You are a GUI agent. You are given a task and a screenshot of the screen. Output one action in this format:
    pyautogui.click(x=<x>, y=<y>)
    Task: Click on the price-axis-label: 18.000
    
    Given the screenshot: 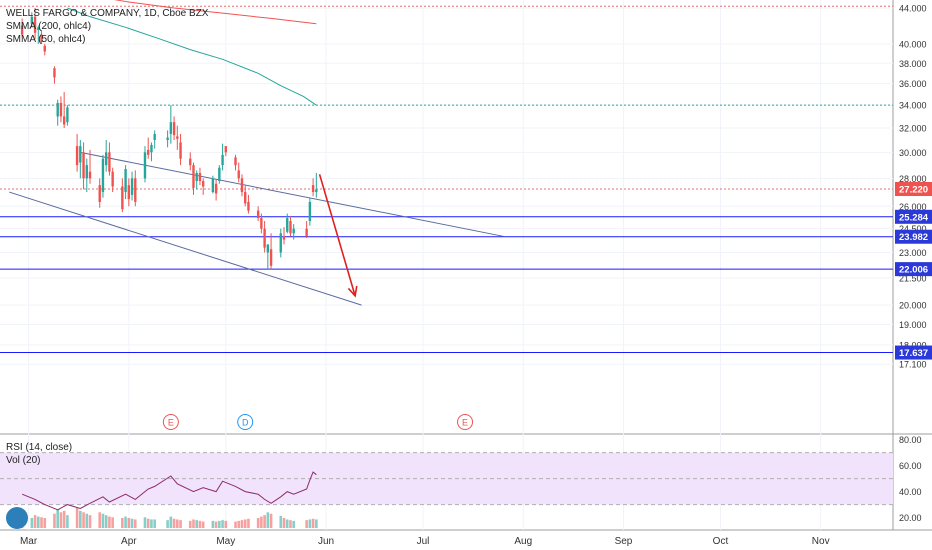 What is the action you would take?
    pyautogui.click(x=913, y=345)
    